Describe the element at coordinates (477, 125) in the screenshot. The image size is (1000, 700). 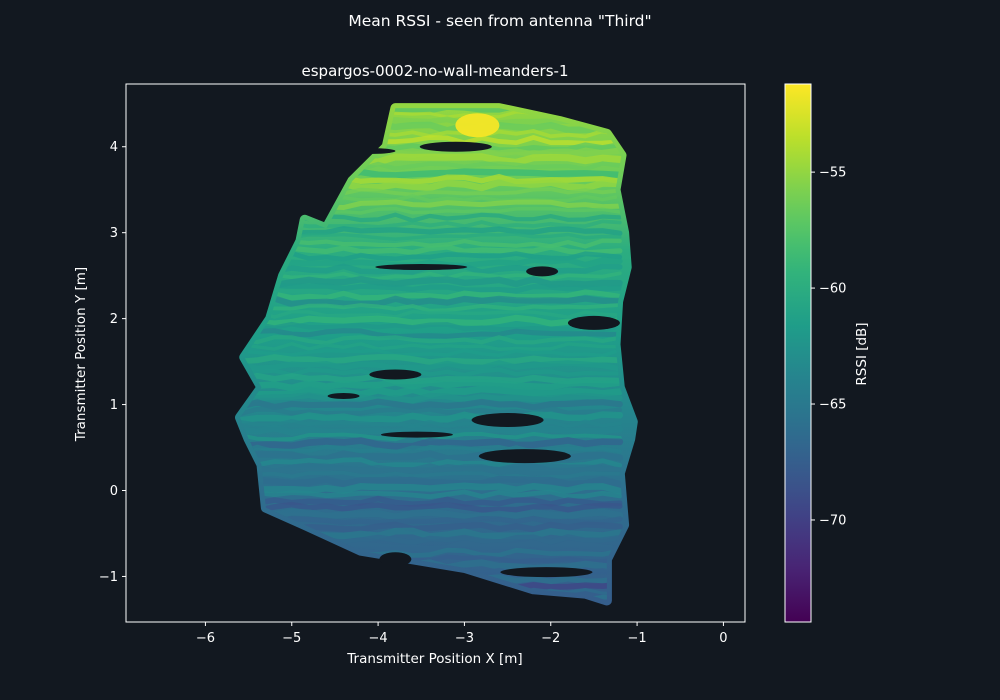
I see `rssi-peak` at that location.